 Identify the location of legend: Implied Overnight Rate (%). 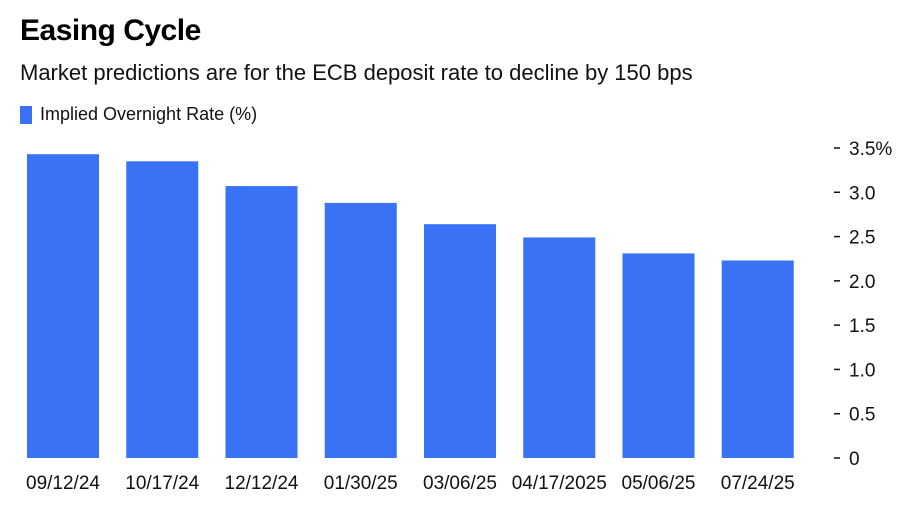
(138, 114).